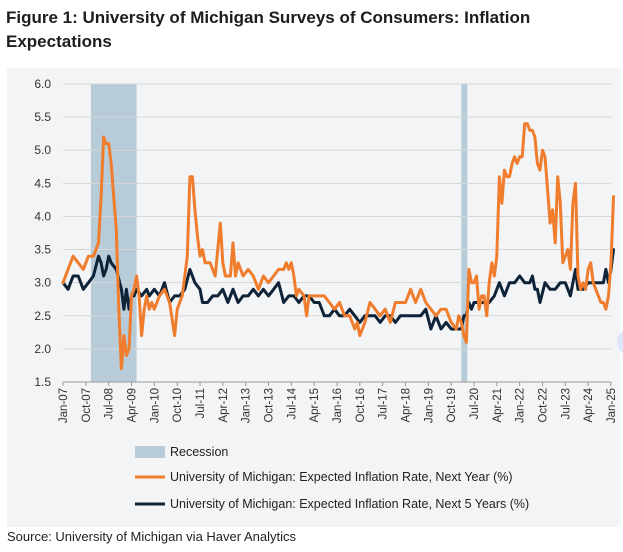 This screenshot has height=552, width=623. I want to click on x-tick-label: Jan-25, so click(612, 405).